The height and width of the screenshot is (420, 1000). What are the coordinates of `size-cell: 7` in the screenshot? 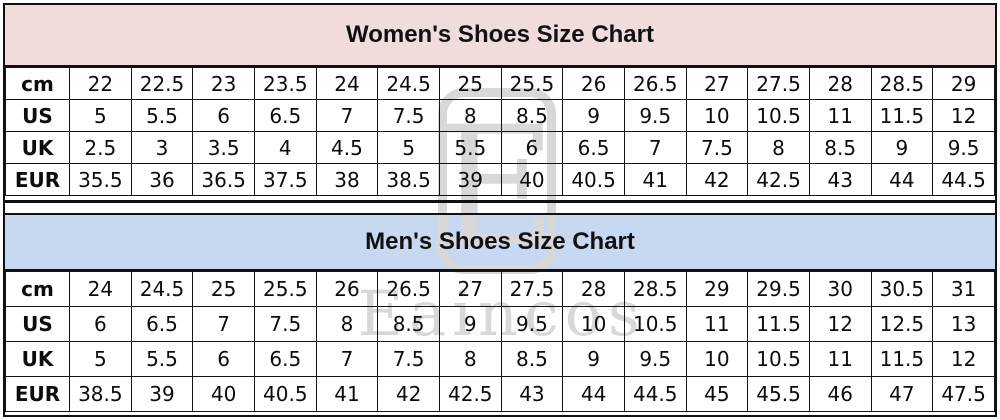 It's located at (223, 324).